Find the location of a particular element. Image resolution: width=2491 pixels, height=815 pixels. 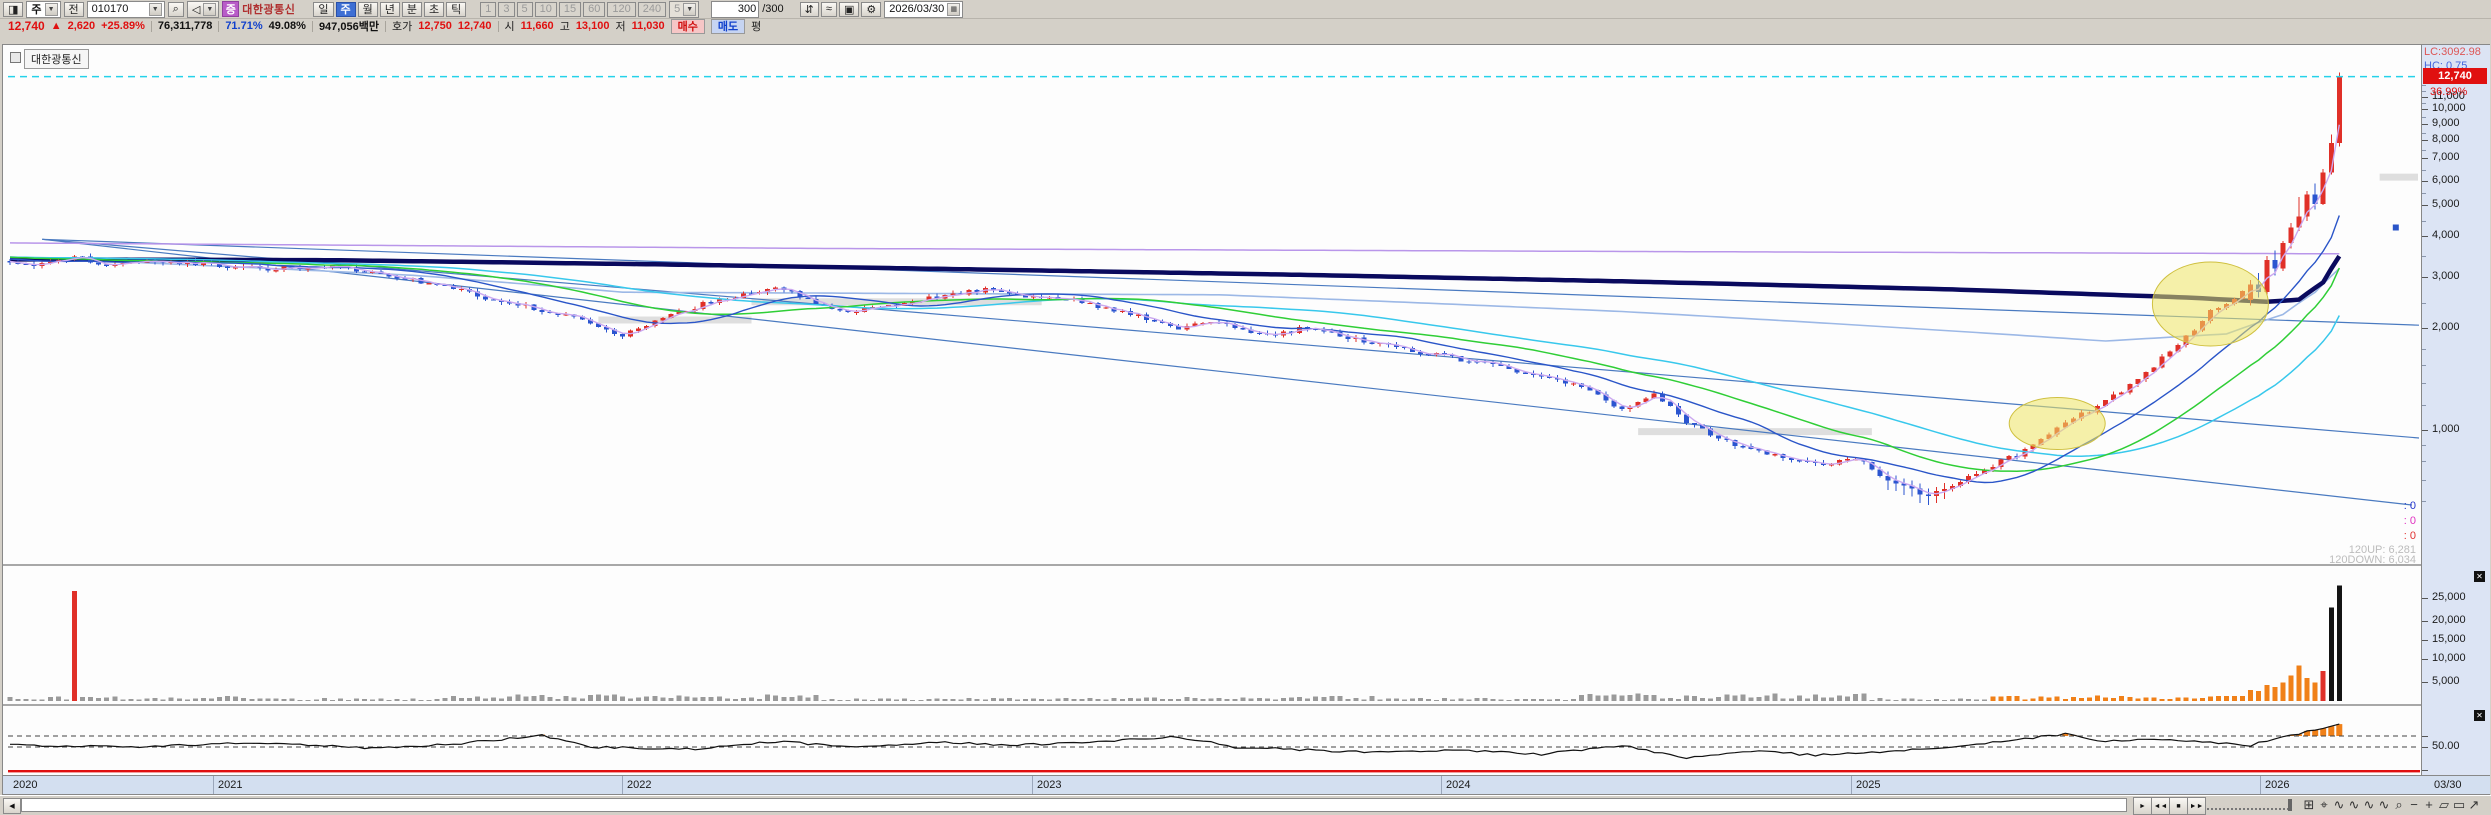

zoom-slider-thumb is located at coordinates (2290, 805).